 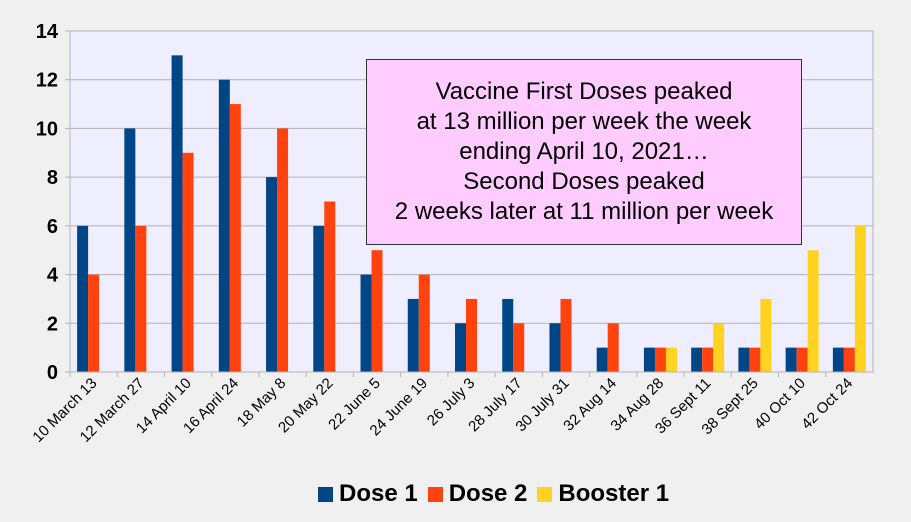 I want to click on y-tick-label: 8, so click(x=52, y=178).